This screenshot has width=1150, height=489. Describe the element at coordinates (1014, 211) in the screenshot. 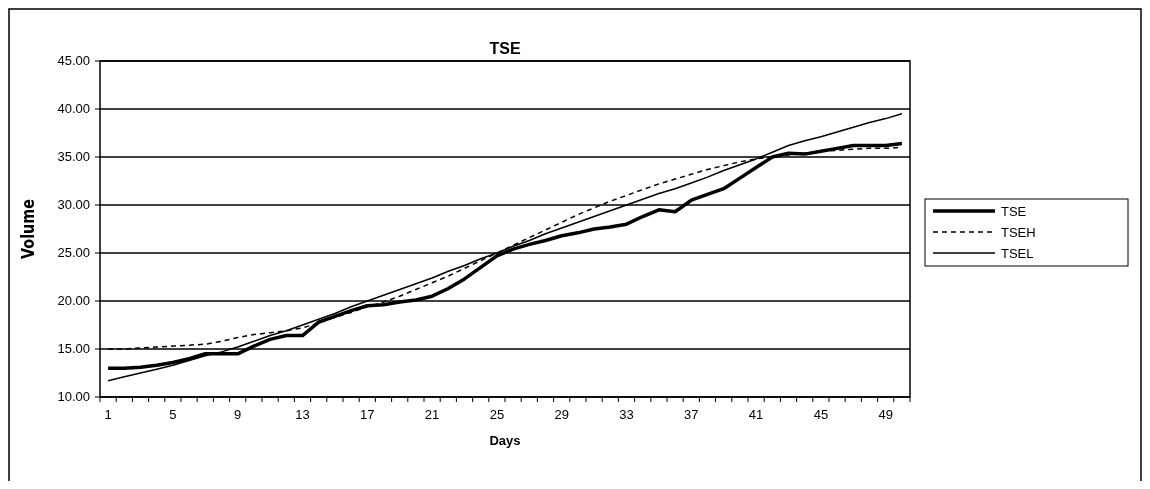

I see `legend-label: TSE` at that location.